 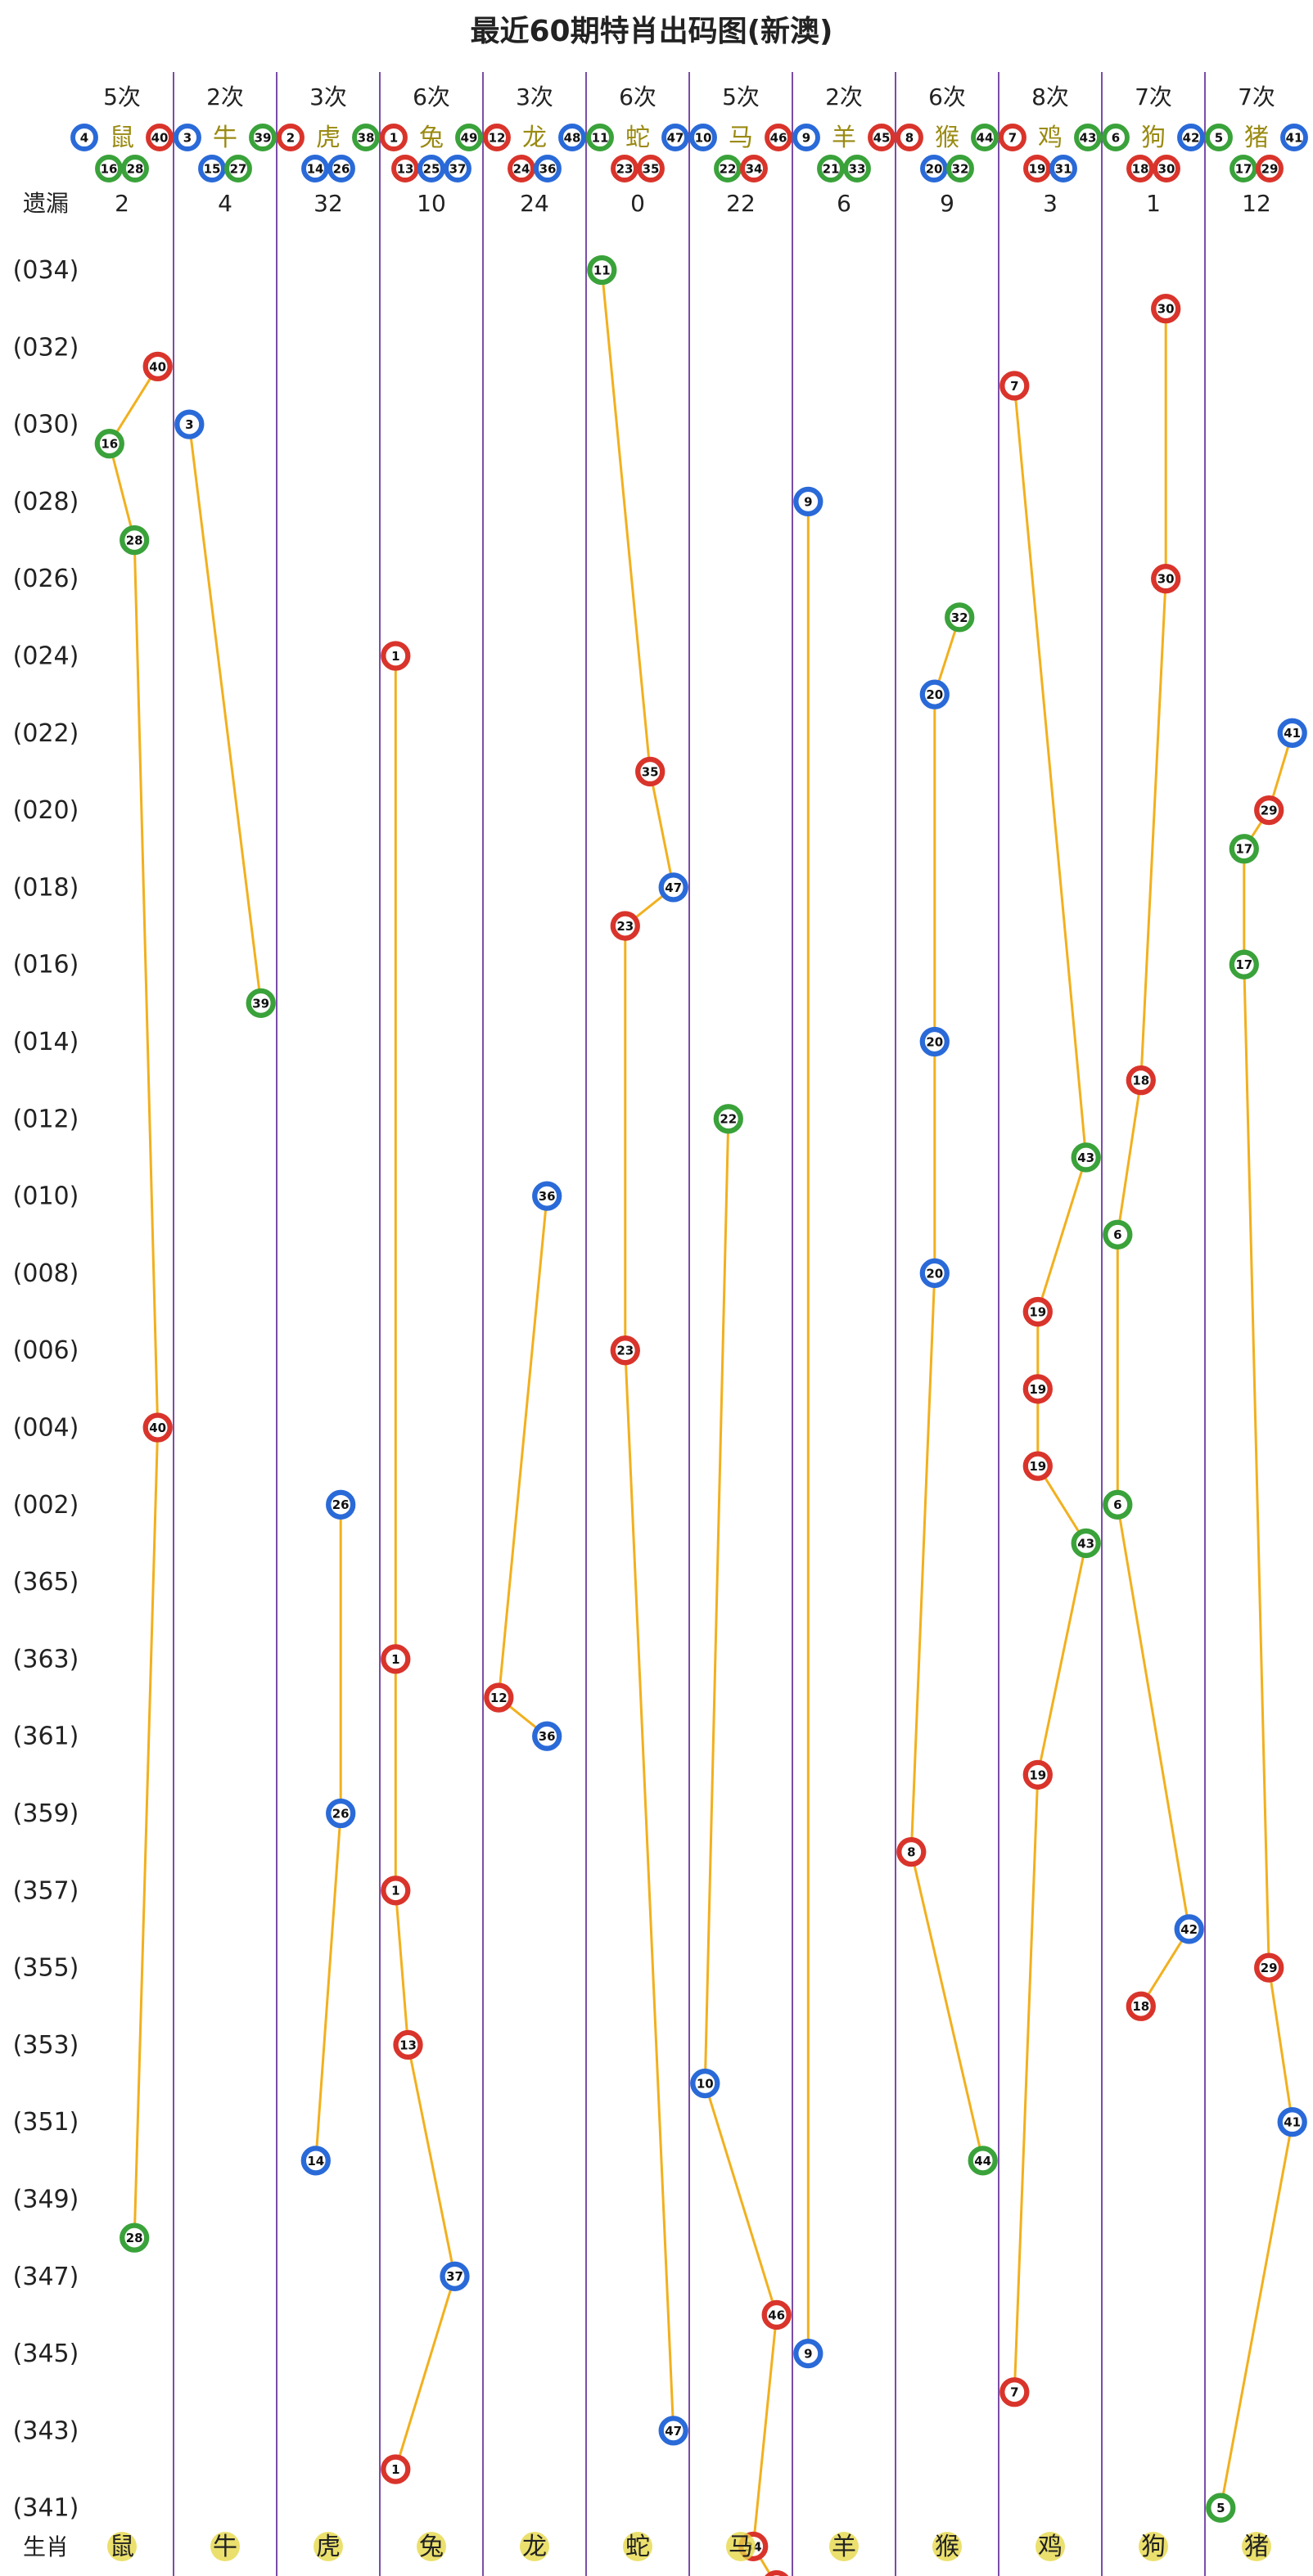 I want to click on header-ball: 20, so click(x=934, y=168).